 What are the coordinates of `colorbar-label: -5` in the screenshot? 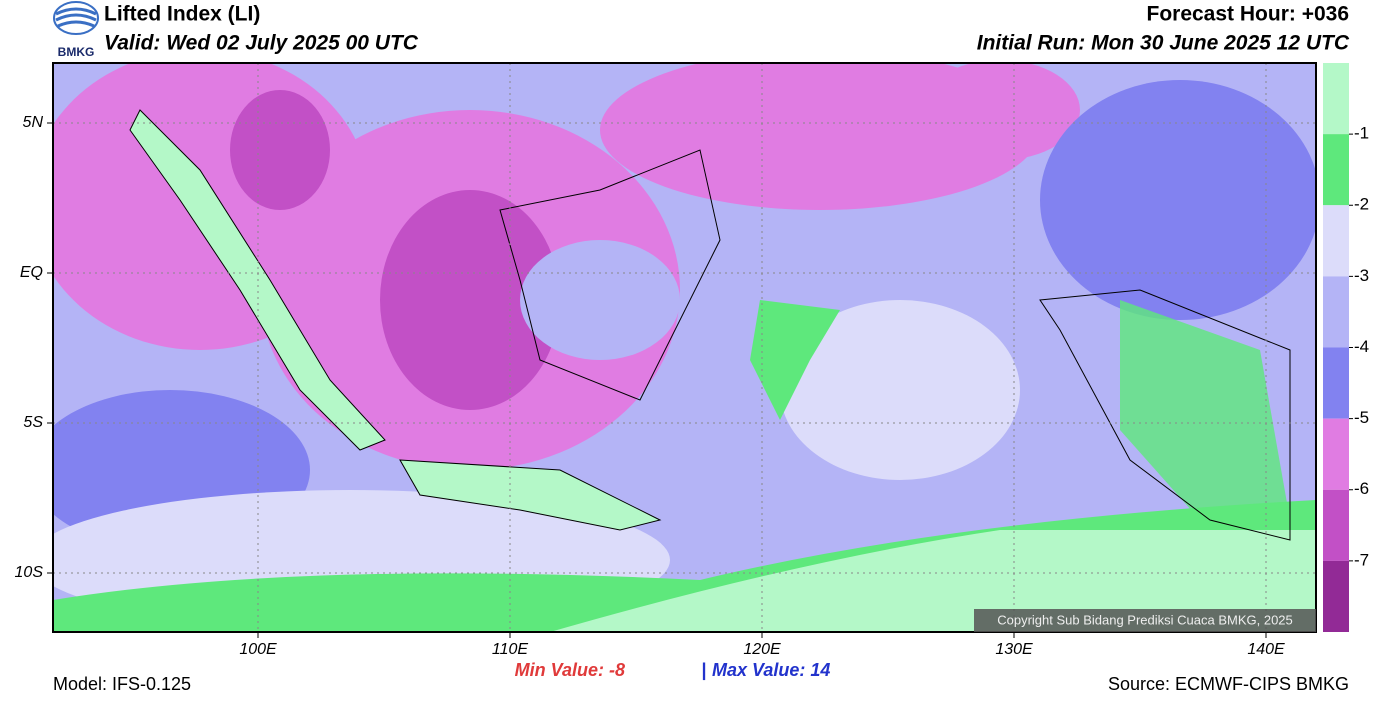 It's located at (1361, 417).